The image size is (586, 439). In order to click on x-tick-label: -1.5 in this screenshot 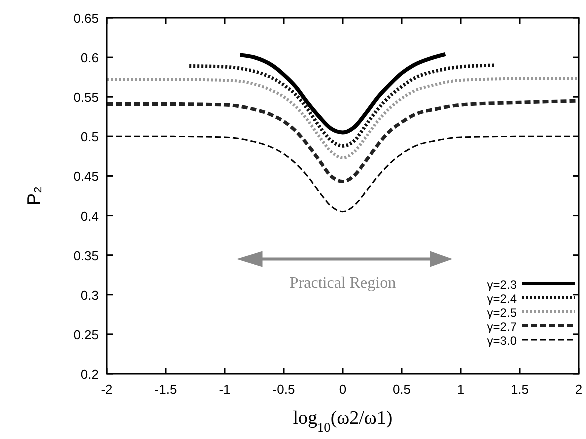, I will do `click(166, 389)`.